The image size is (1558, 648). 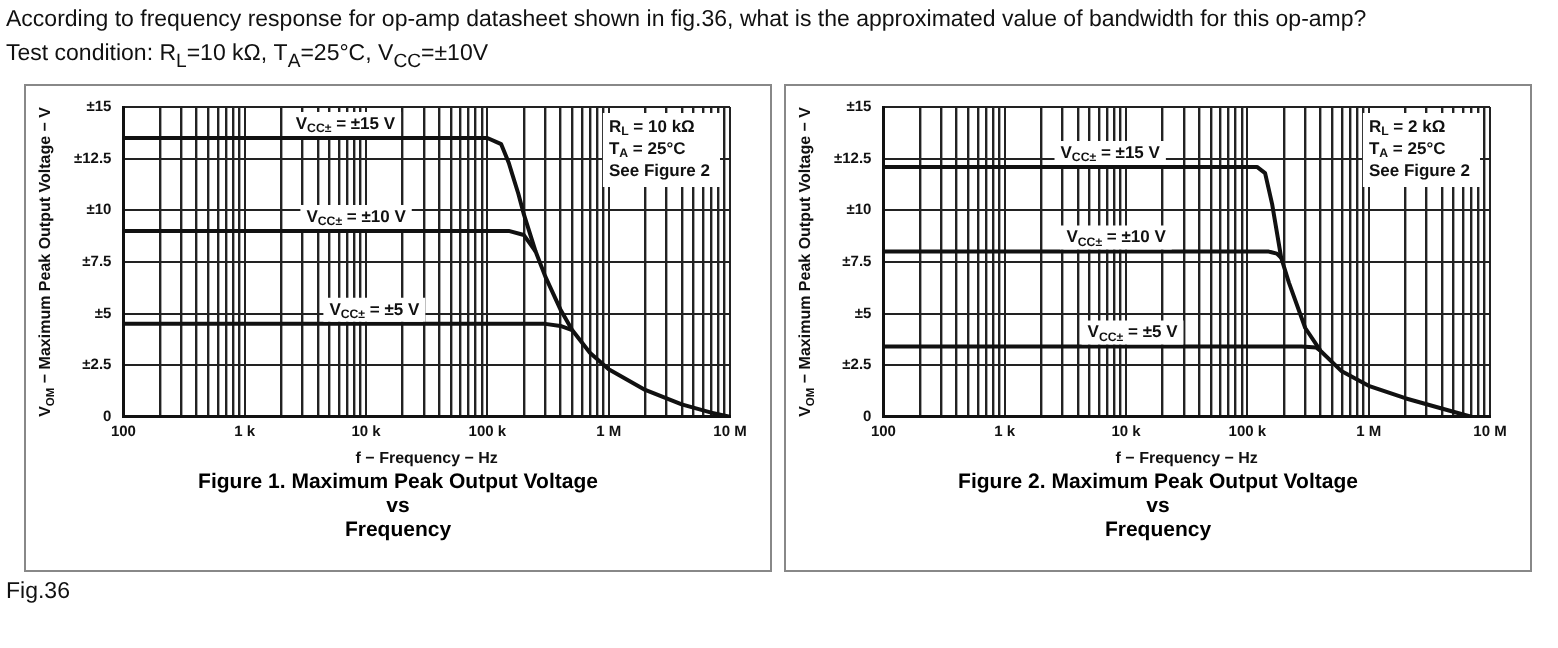 I want to click on text: Figure 2. Maximum Peak Output Voltage vs Frequency, so click(x=1158, y=506).